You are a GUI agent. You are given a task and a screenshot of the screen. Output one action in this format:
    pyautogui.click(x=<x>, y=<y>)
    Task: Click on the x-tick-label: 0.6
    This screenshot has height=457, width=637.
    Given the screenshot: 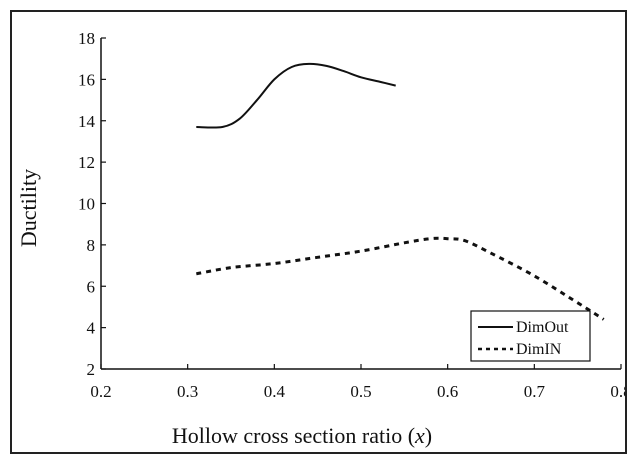 What is the action you would take?
    pyautogui.click(x=447, y=391)
    